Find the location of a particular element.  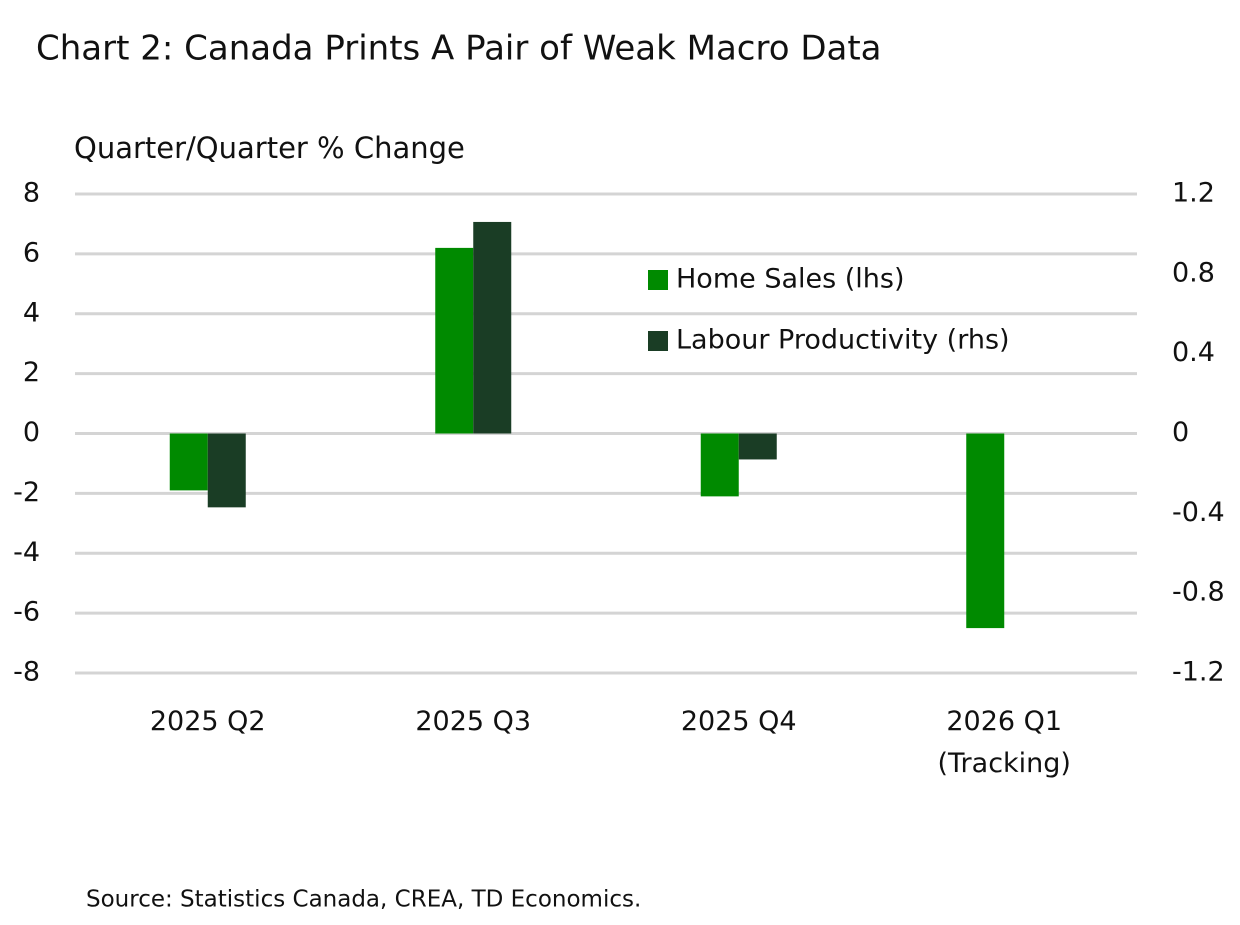

y-tick-label: 4 is located at coordinates (31, 312).